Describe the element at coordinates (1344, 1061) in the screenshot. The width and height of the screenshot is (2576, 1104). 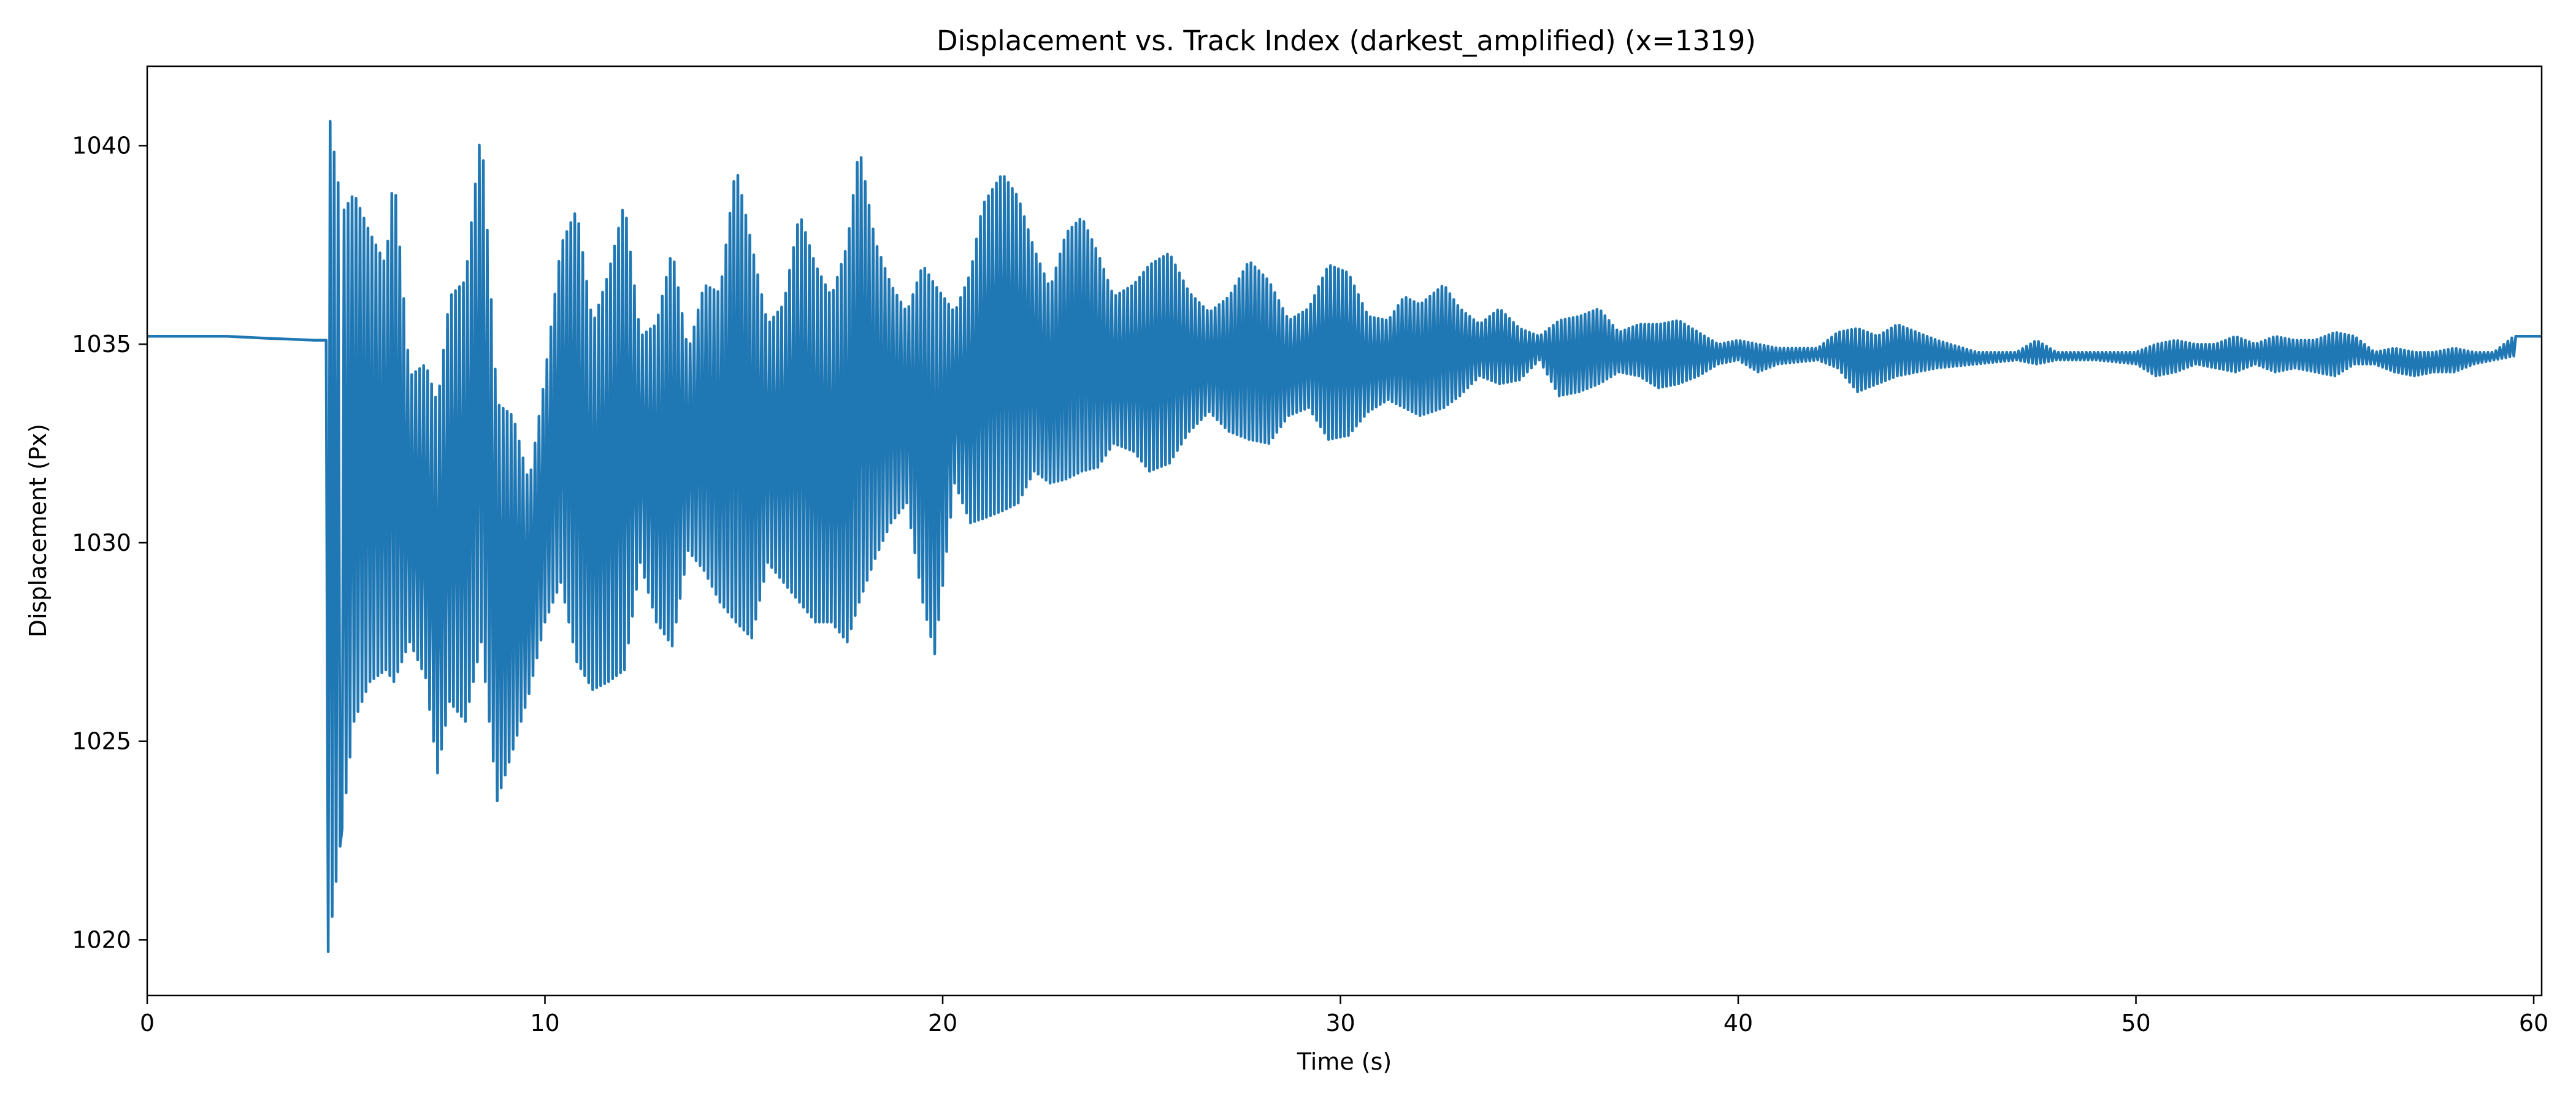
I see `x-axis-label: Time (s)` at that location.